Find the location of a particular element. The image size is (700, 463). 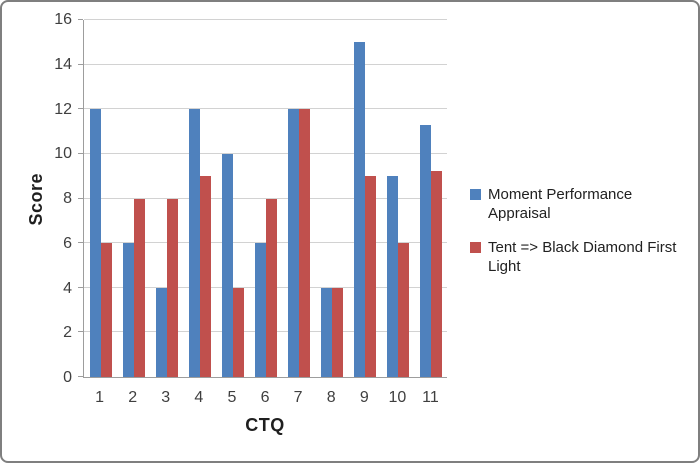

legend-label: Tent => Black Diamond First Light is located at coordinates (582, 257).